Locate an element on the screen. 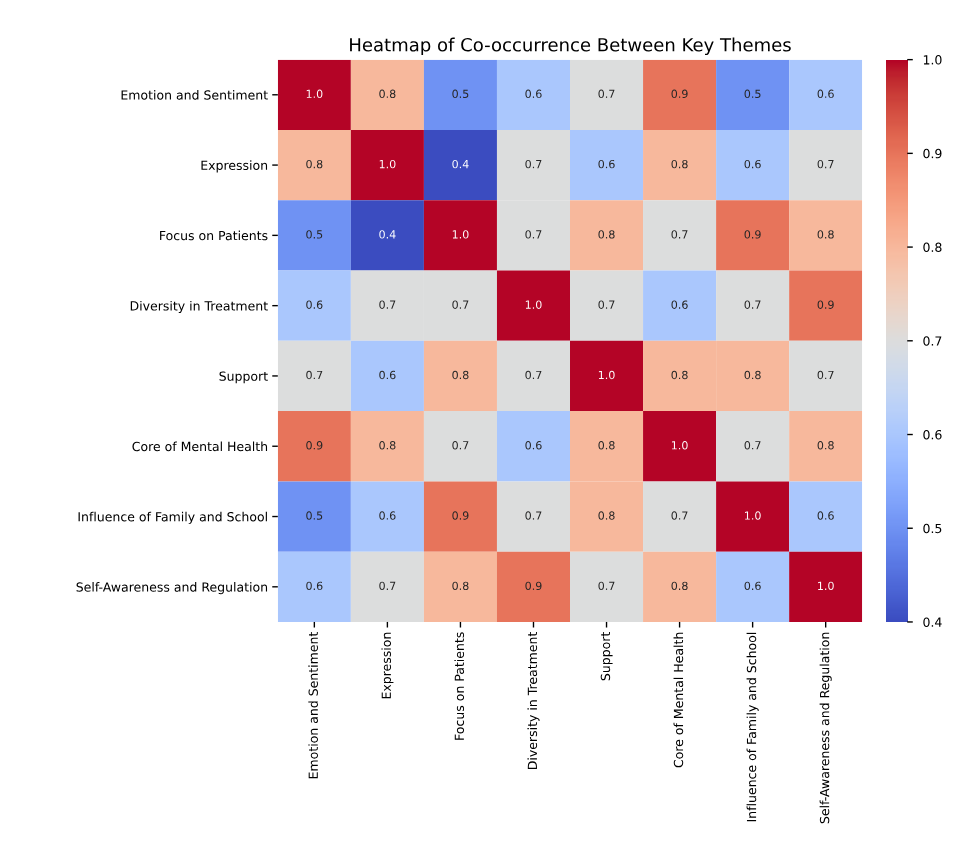 This screenshot has height=852, width=958. chart-title: Heatmap of Co-occurrence Between Key Themes is located at coordinates (570, 46).